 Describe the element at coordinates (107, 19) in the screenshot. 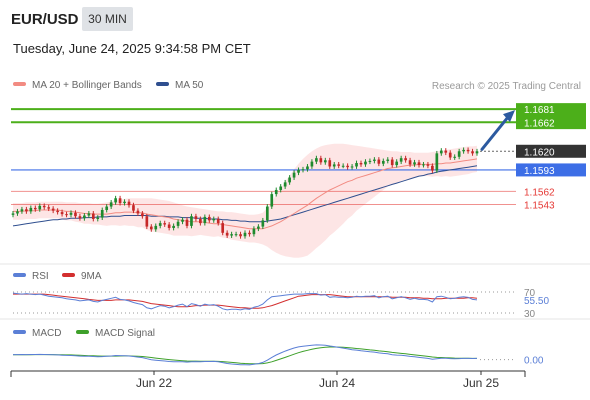

I see `interval-badge: 30 MIN` at that location.